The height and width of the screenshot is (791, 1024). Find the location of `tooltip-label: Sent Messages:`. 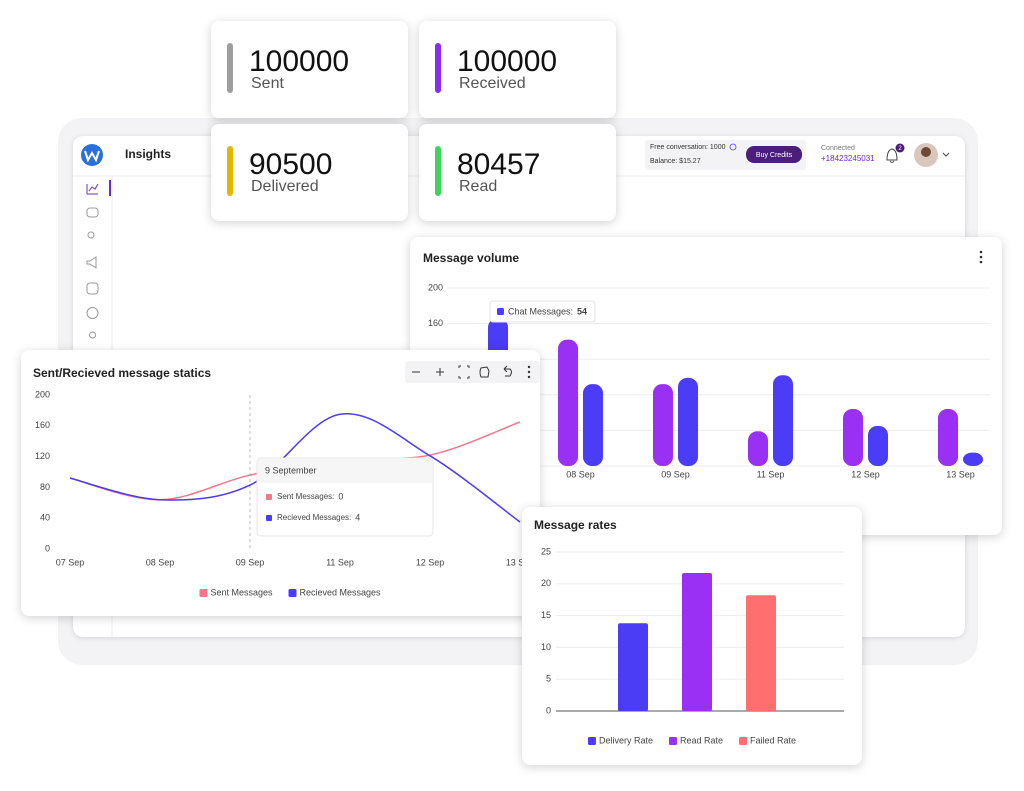

tooltip-label: Sent Messages: is located at coordinates (305, 496).